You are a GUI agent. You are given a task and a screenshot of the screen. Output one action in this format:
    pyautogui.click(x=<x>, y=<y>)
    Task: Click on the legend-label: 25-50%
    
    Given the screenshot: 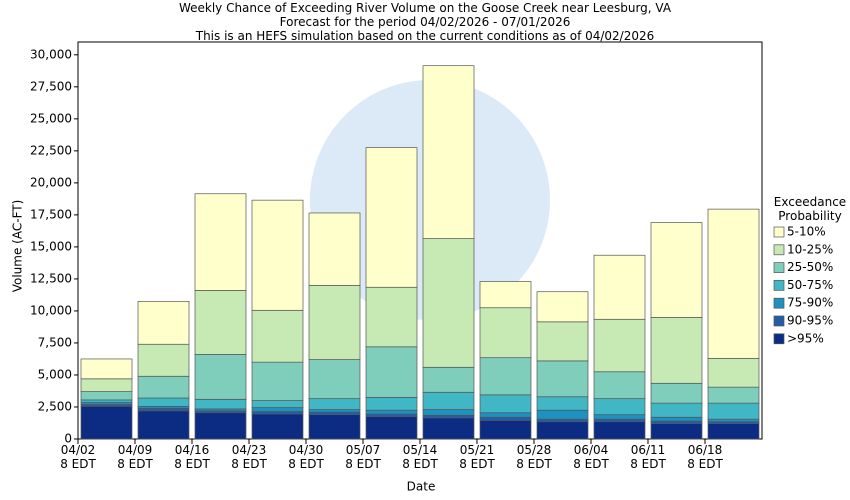 What is the action you would take?
    pyautogui.click(x=810, y=267)
    